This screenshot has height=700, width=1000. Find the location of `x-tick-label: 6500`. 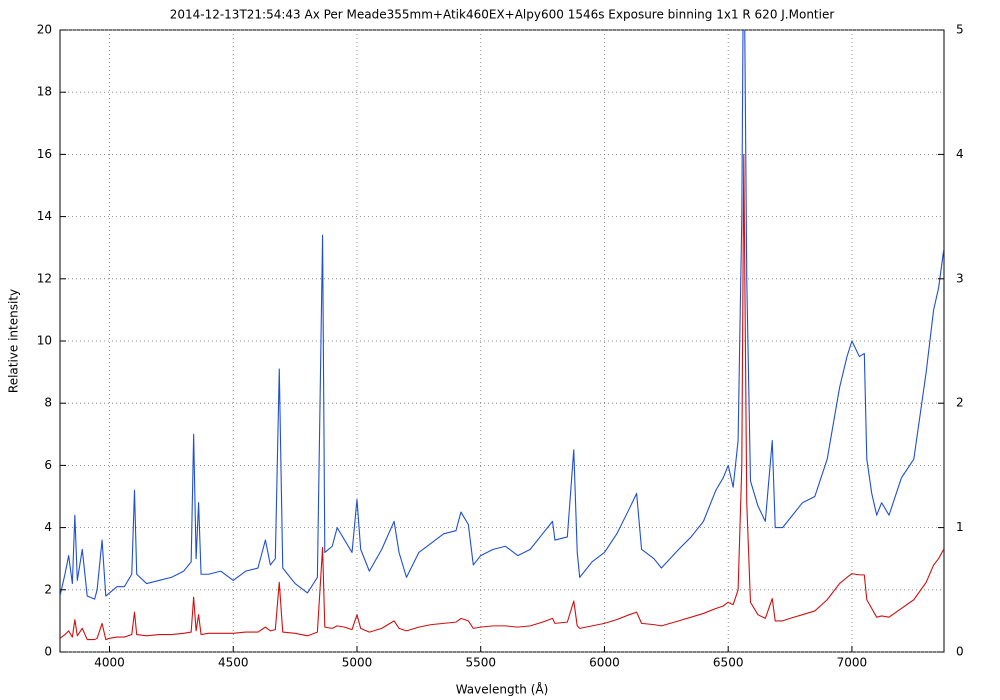

x-tick-label: 6500 is located at coordinates (728, 663).